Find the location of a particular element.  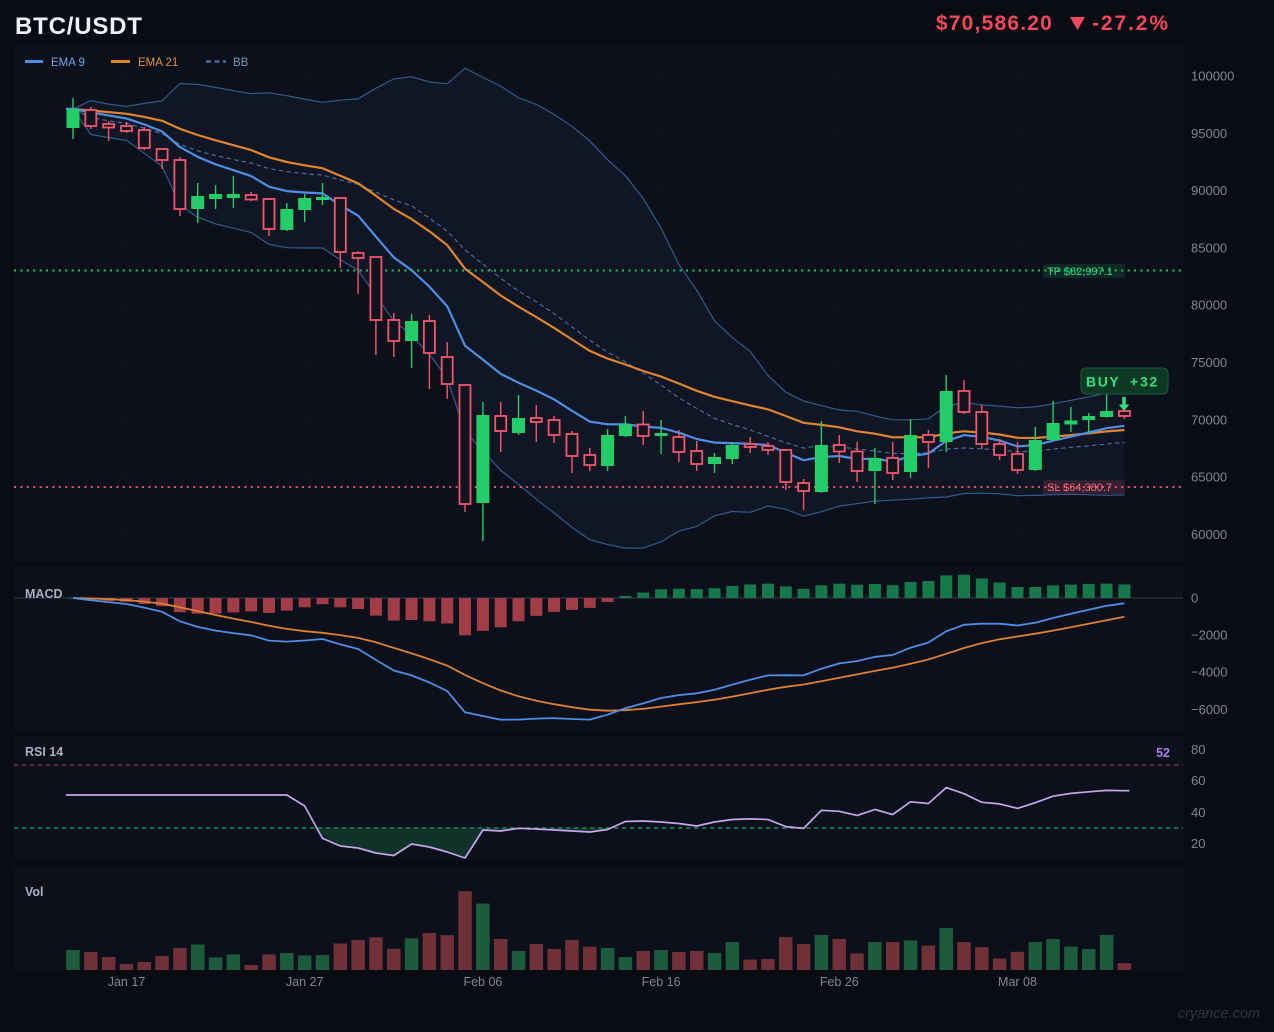

svg-text: 65000 is located at coordinates (1209, 477).